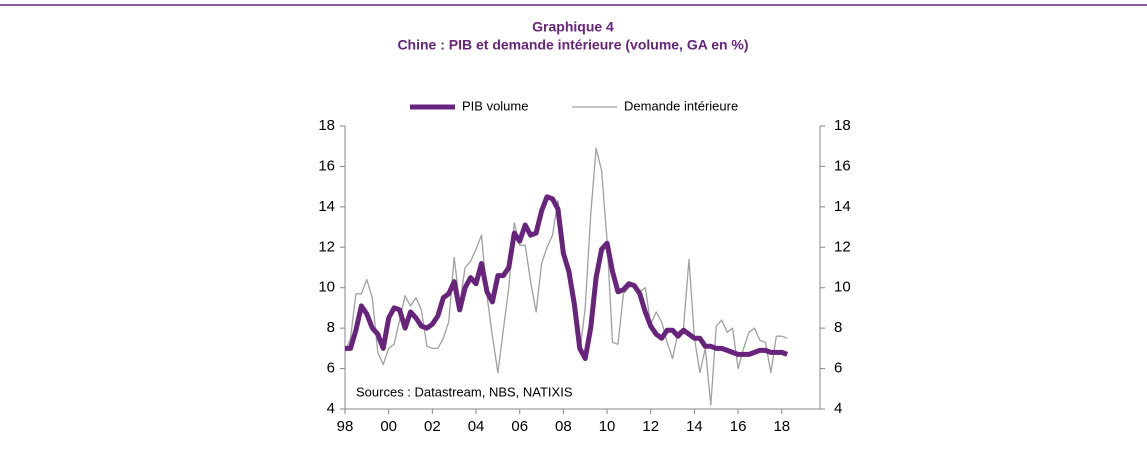 Image resolution: width=1147 pixels, height=452 pixels. What do you see at coordinates (495, 105) in the screenshot?
I see `legend-label: PIB volume` at bounding box center [495, 105].